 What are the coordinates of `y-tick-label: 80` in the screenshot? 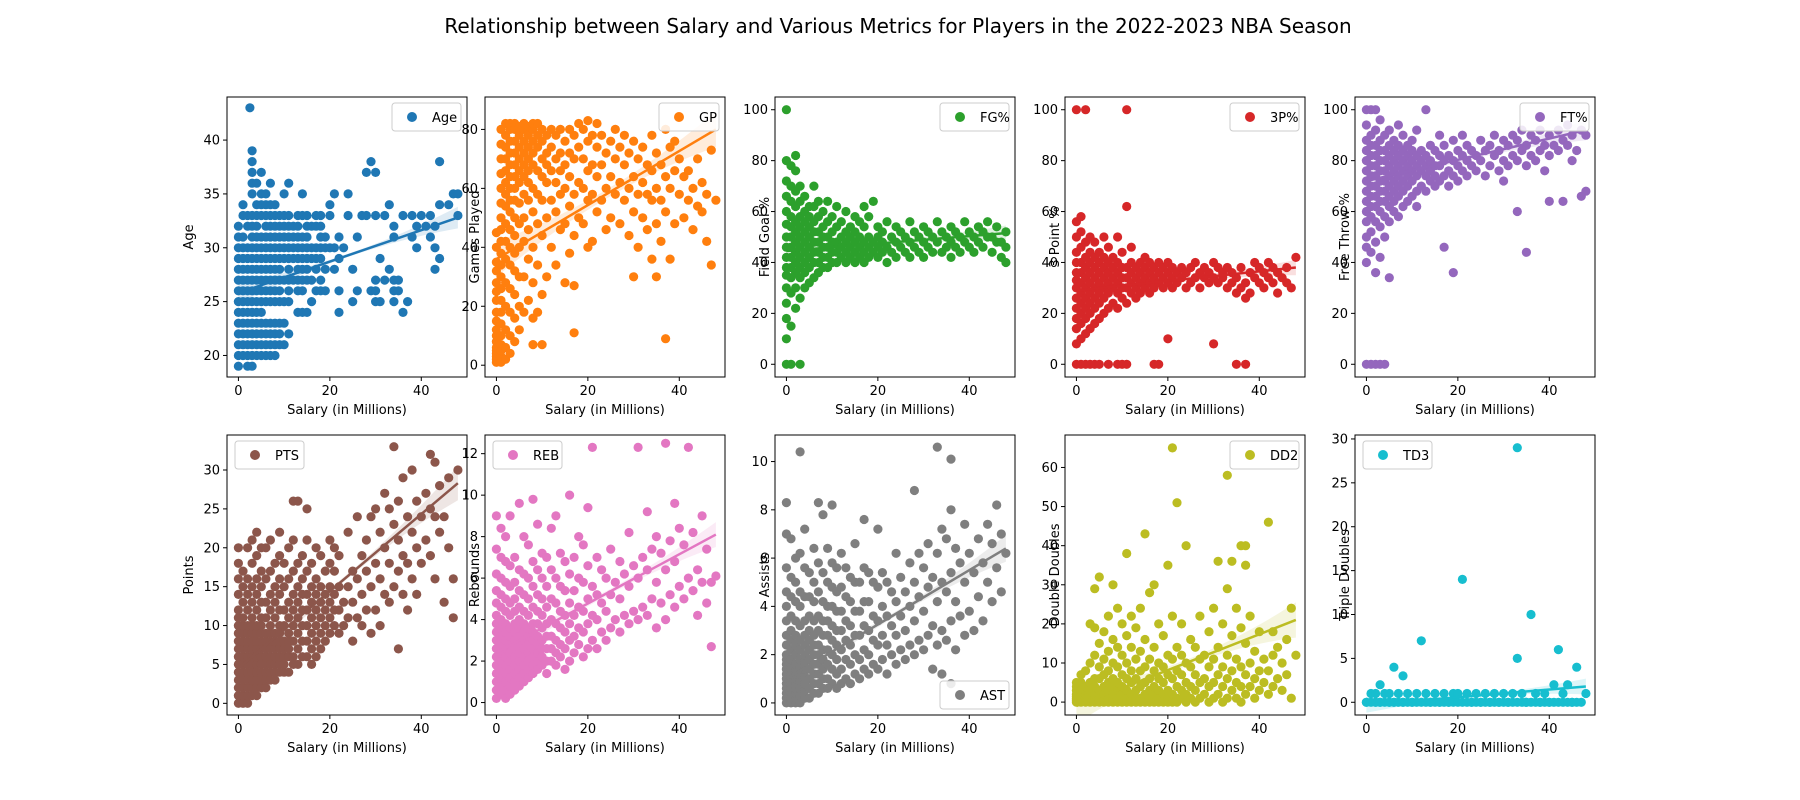 It's located at (1339, 161).